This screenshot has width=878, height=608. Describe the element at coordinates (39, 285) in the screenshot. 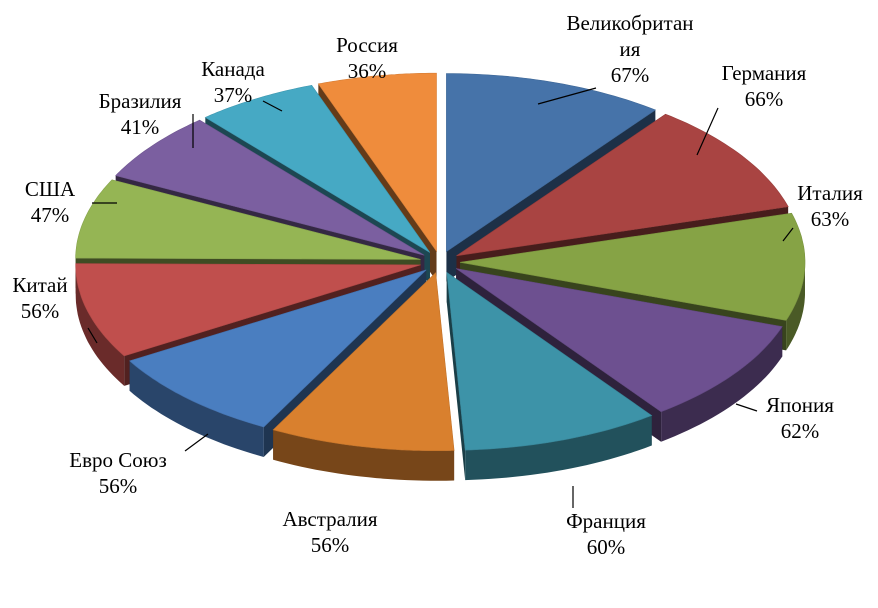

I see `slice-name-label: Китай` at that location.